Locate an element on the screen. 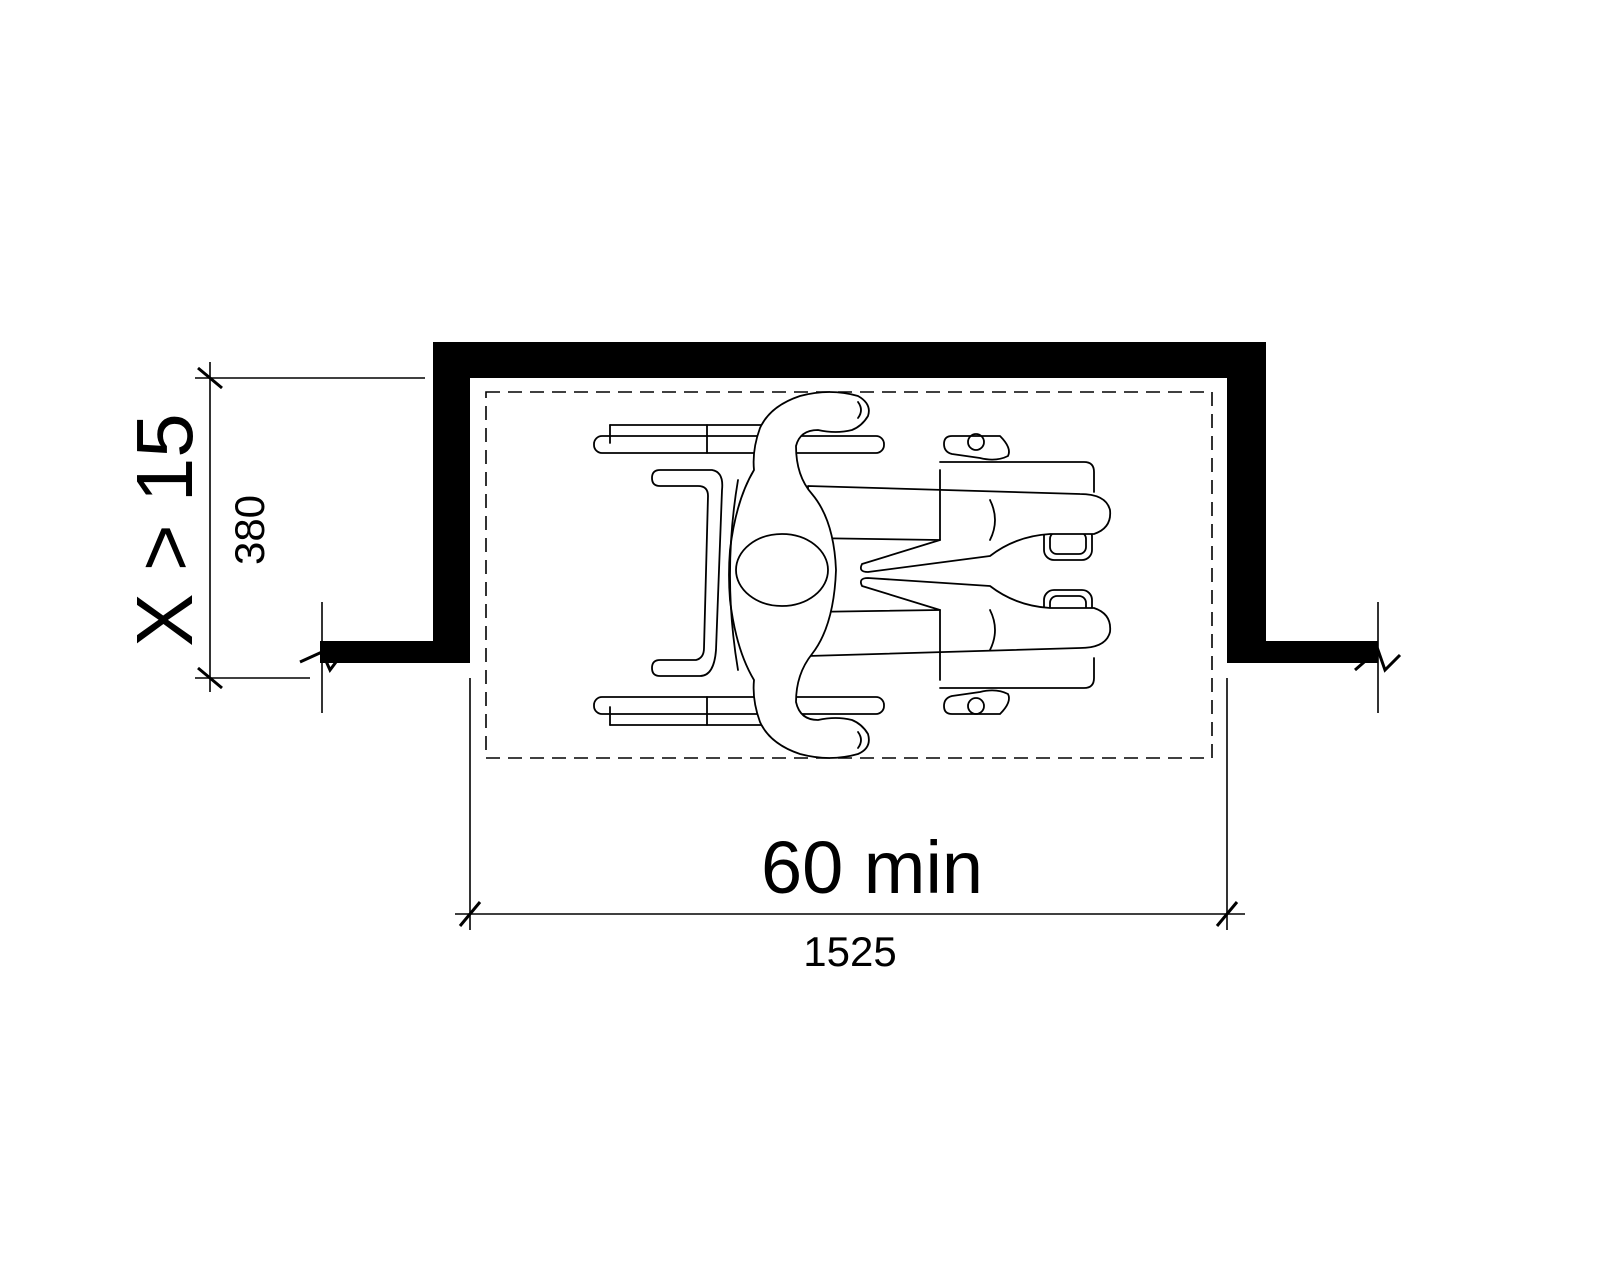 This screenshot has height=1280, width=1600. clear-floor-space is located at coordinates (849, 575).